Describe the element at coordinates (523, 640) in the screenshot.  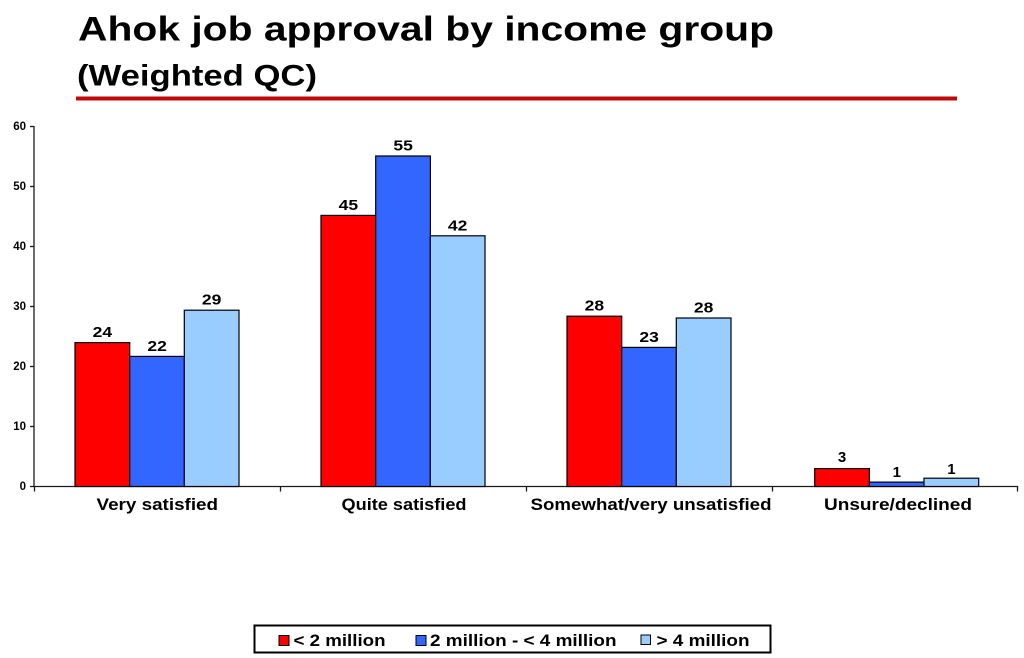
I see `svg-text: 2 million - < 4 million` at that location.